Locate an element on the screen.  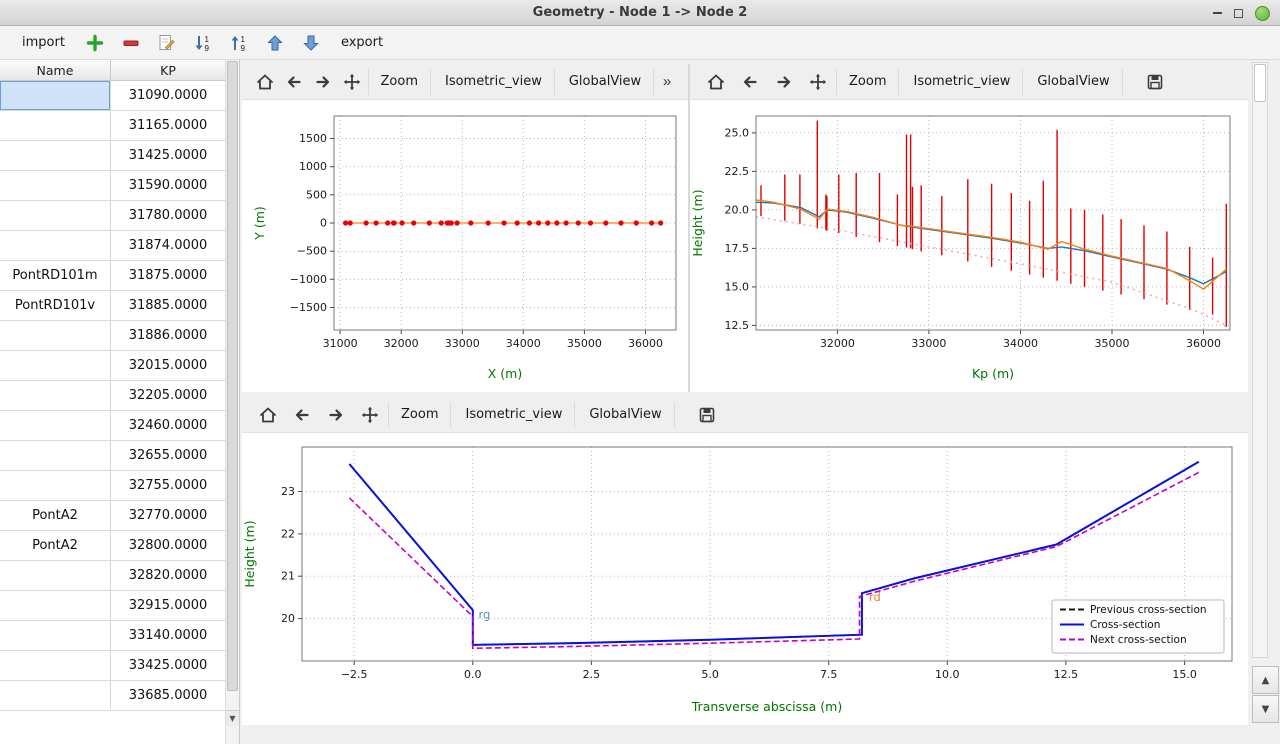
table-row: PontA2 32770.0000 is located at coordinates (119, 516).